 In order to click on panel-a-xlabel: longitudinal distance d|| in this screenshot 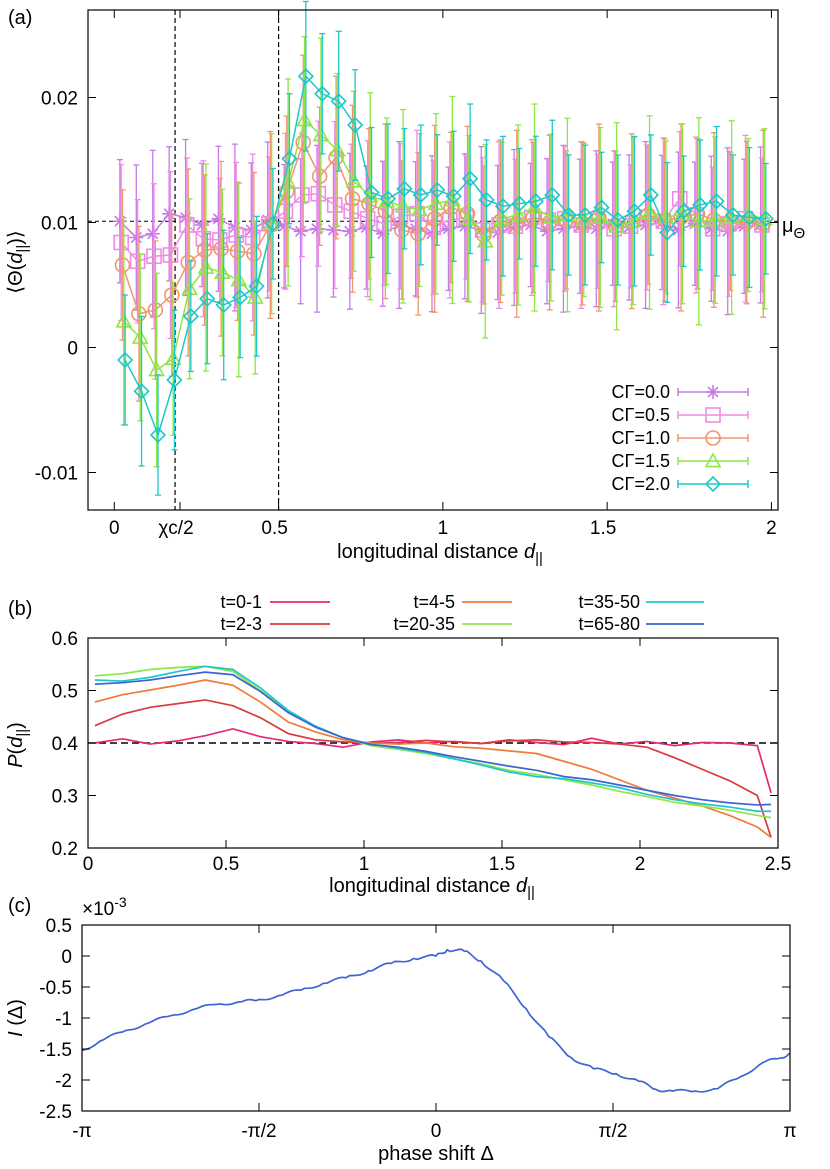, I will do `click(440, 554)`.